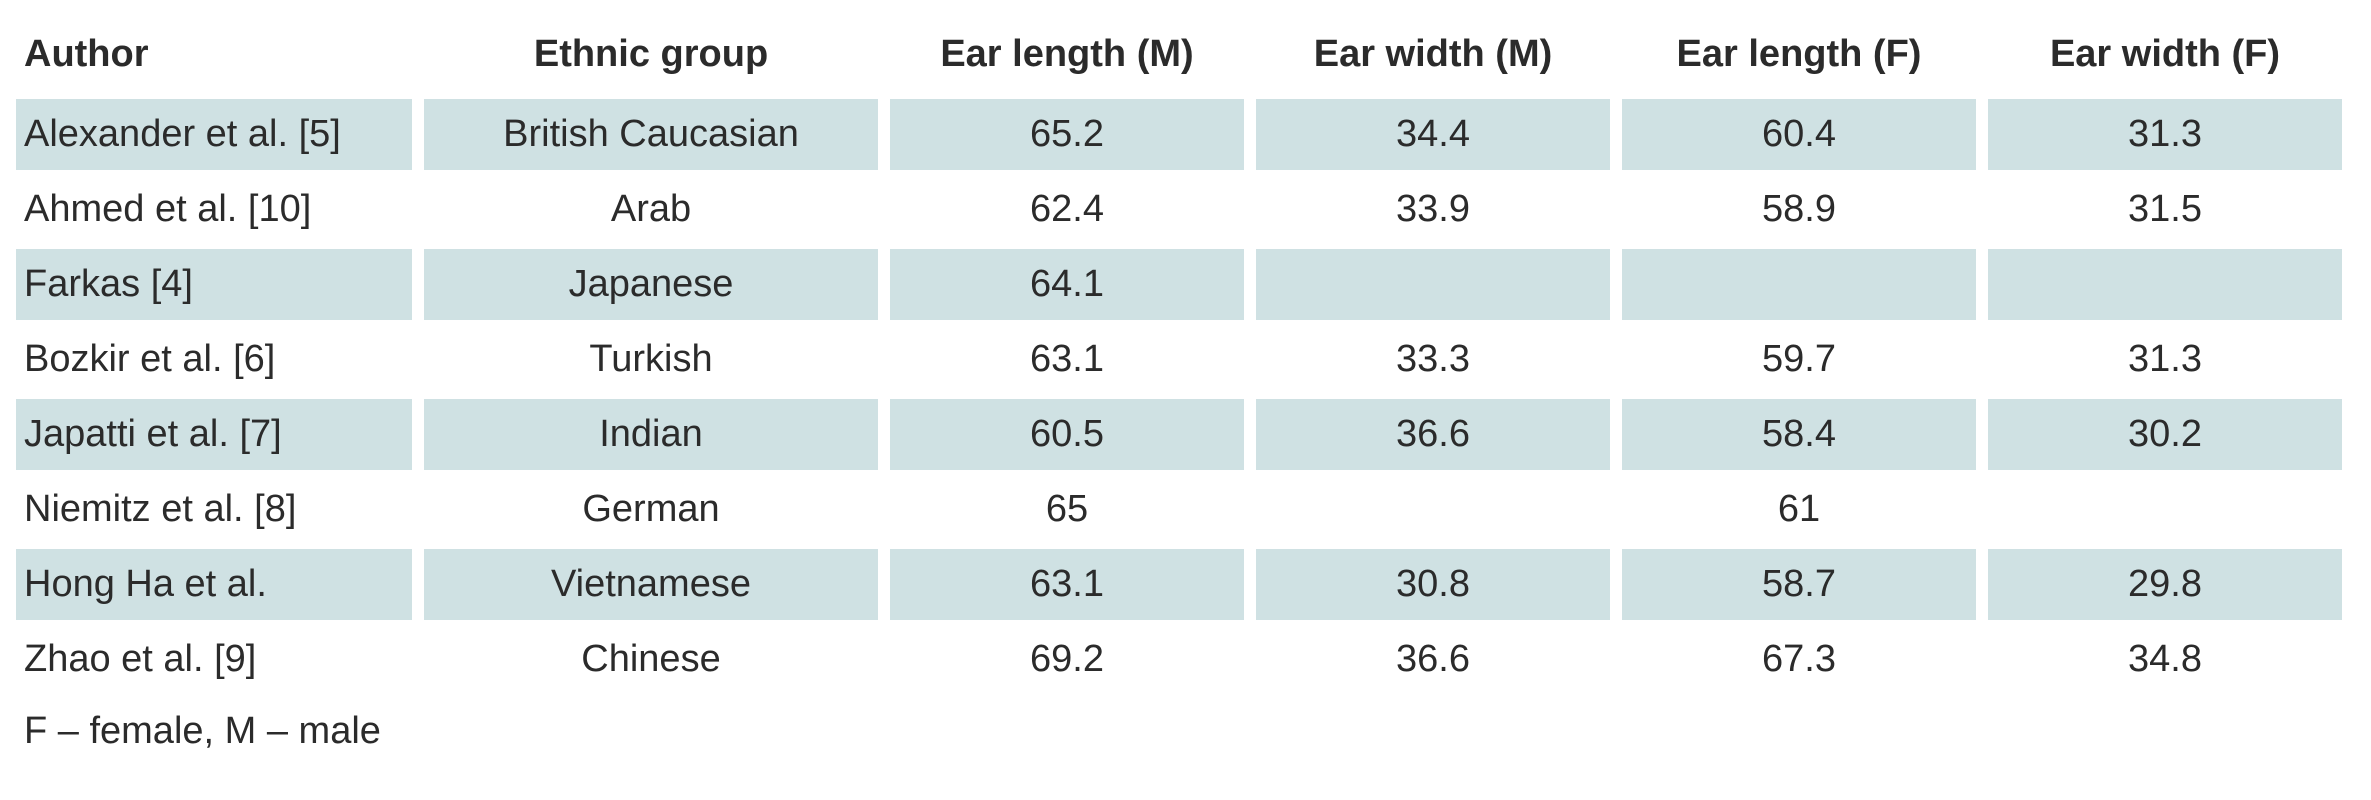  What do you see at coordinates (1799, 284) in the screenshot?
I see `cell-ear-length-female` at bounding box center [1799, 284].